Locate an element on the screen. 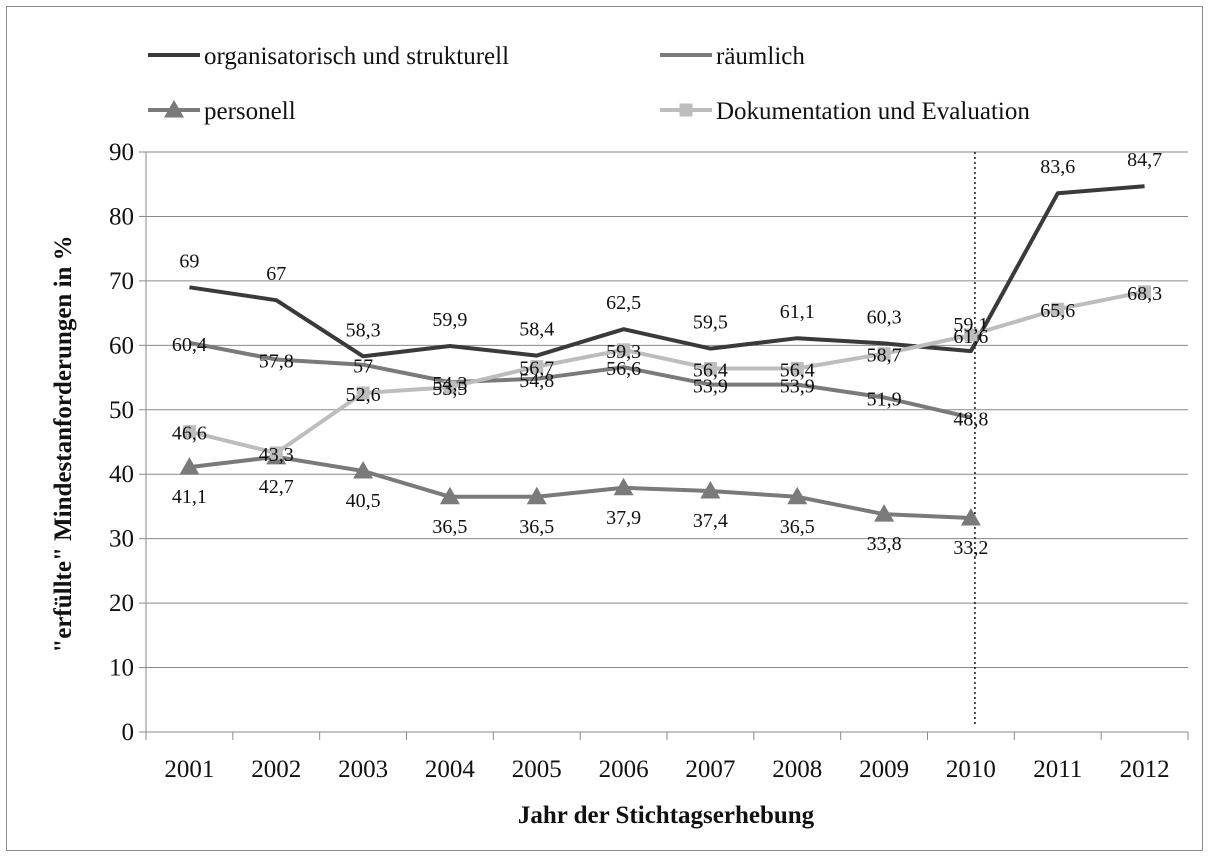 The width and height of the screenshot is (1209, 857). data-label-0-2003: 58,3 is located at coordinates (363, 330).